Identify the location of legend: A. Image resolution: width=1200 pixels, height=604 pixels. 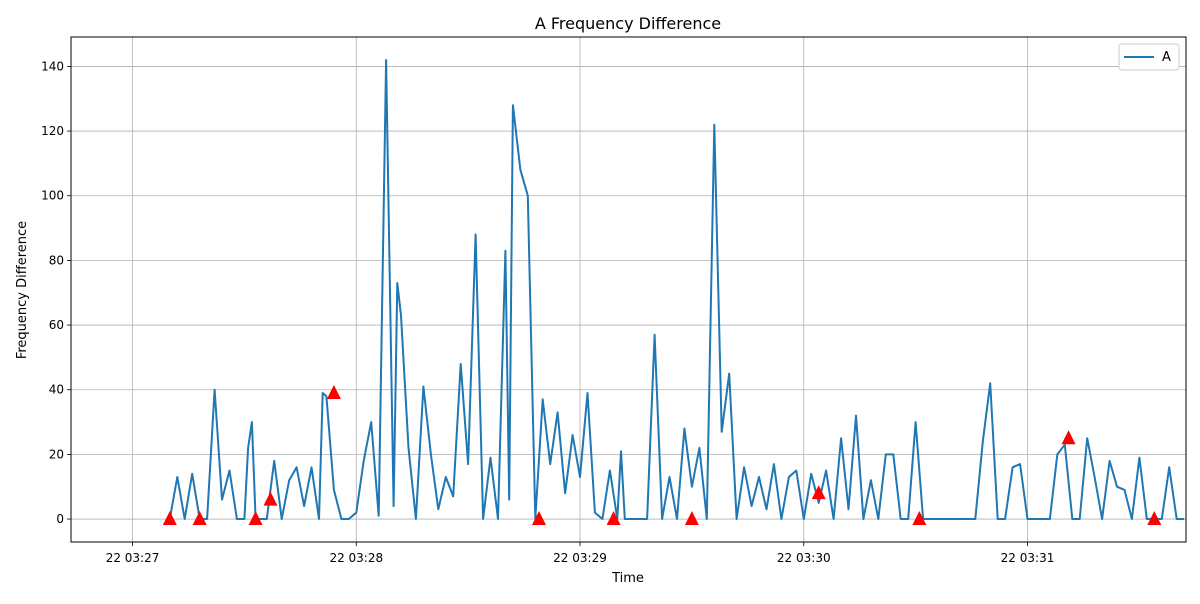
(1149, 57).